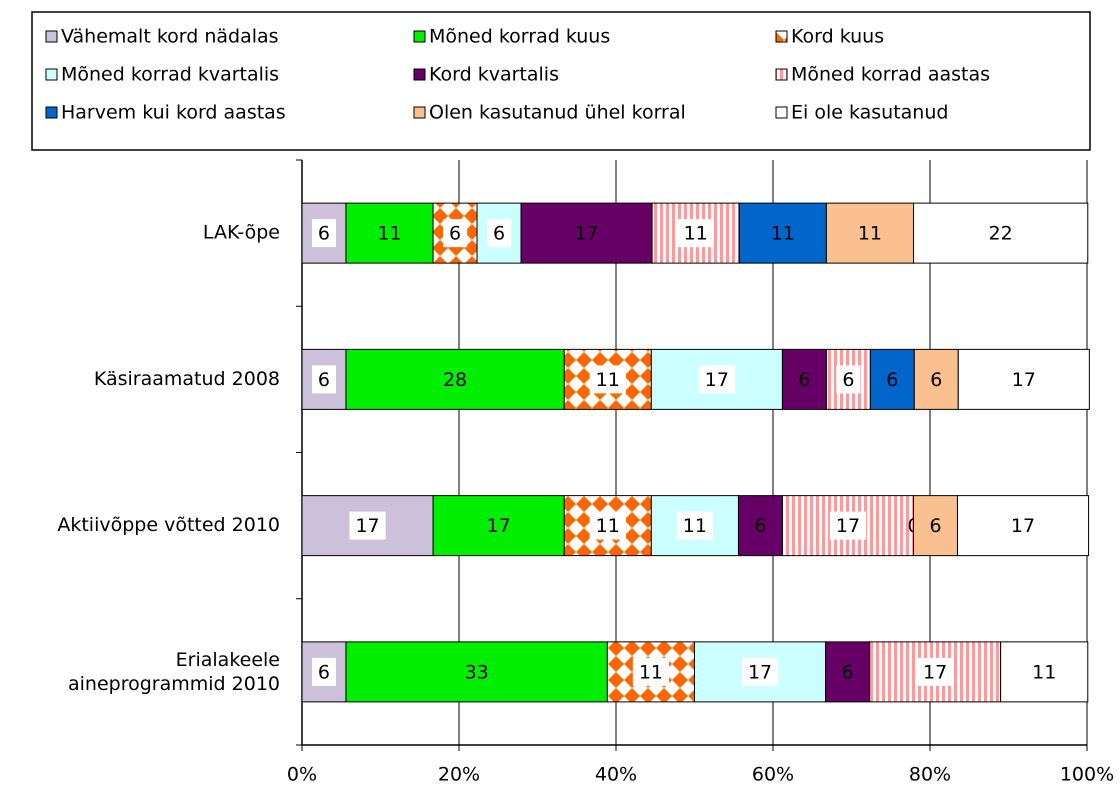 The image size is (1120, 794). I want to click on legend-label: Mõned korrad kvartalis, so click(170, 75).